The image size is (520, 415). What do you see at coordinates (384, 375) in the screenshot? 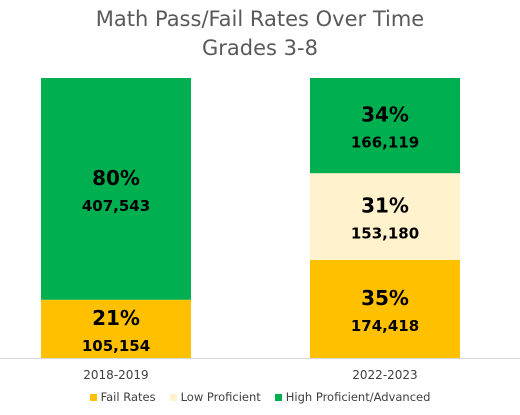
I see `x-tick-label: 2022-2023` at bounding box center [384, 375].